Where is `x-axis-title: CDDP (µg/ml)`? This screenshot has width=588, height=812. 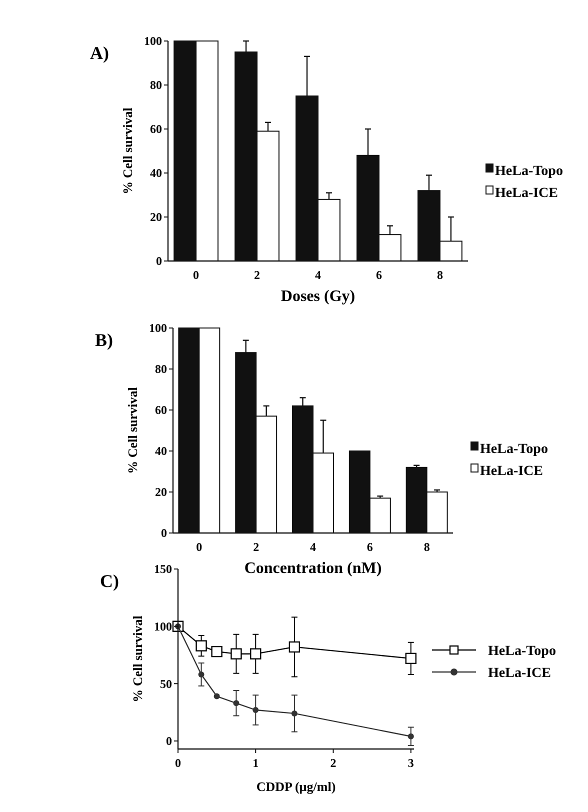 x-axis-title: CDDP (µg/ml) is located at coordinates (296, 786).